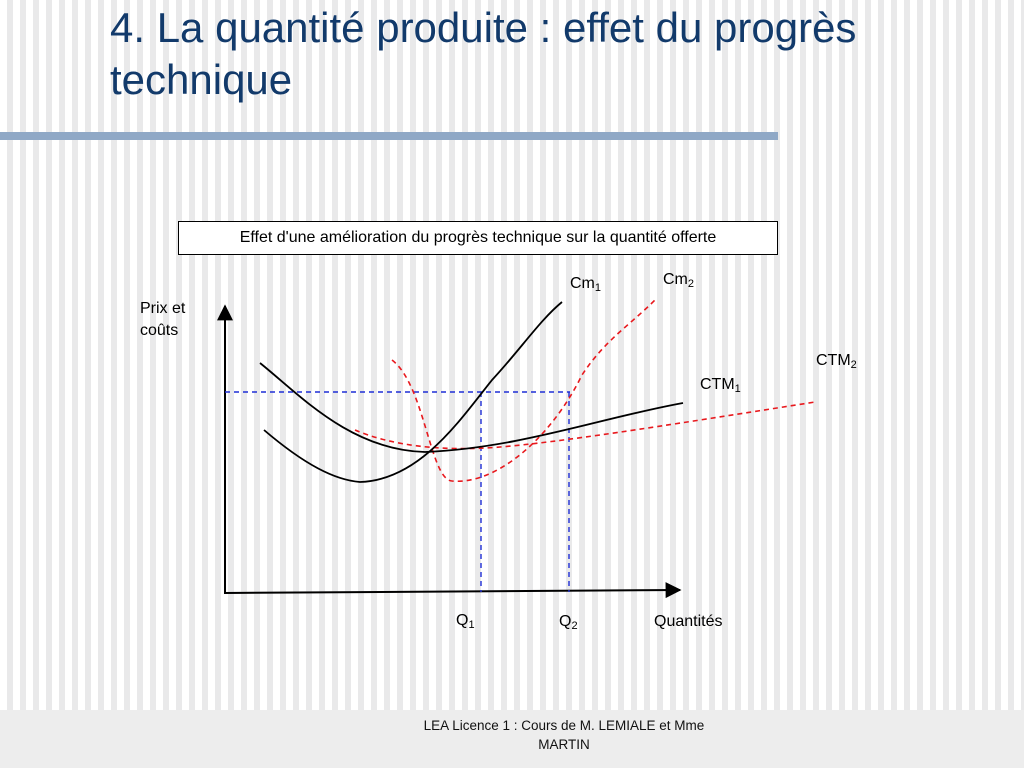  What do you see at coordinates (585, 425) in the screenshot?
I see `curve-ctm2` at bounding box center [585, 425].